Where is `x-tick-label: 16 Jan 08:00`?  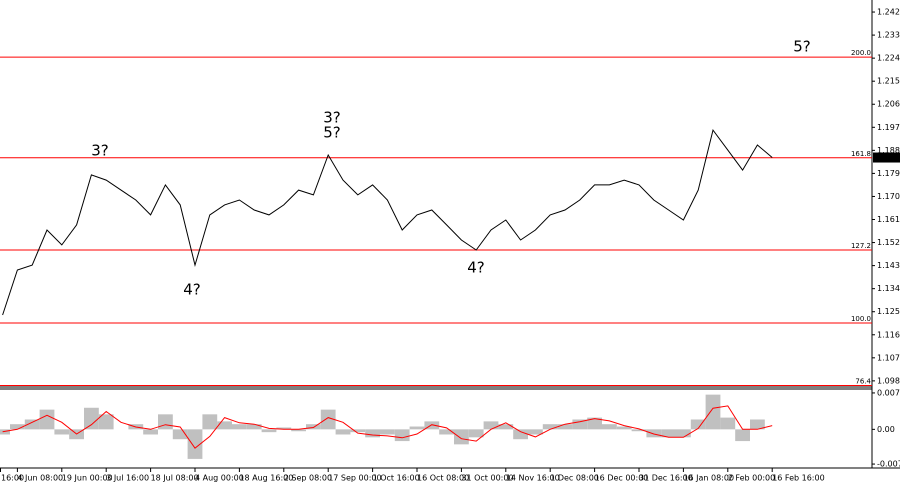 x-tick-label: 16 Jan 08:00 is located at coordinates (708, 478).